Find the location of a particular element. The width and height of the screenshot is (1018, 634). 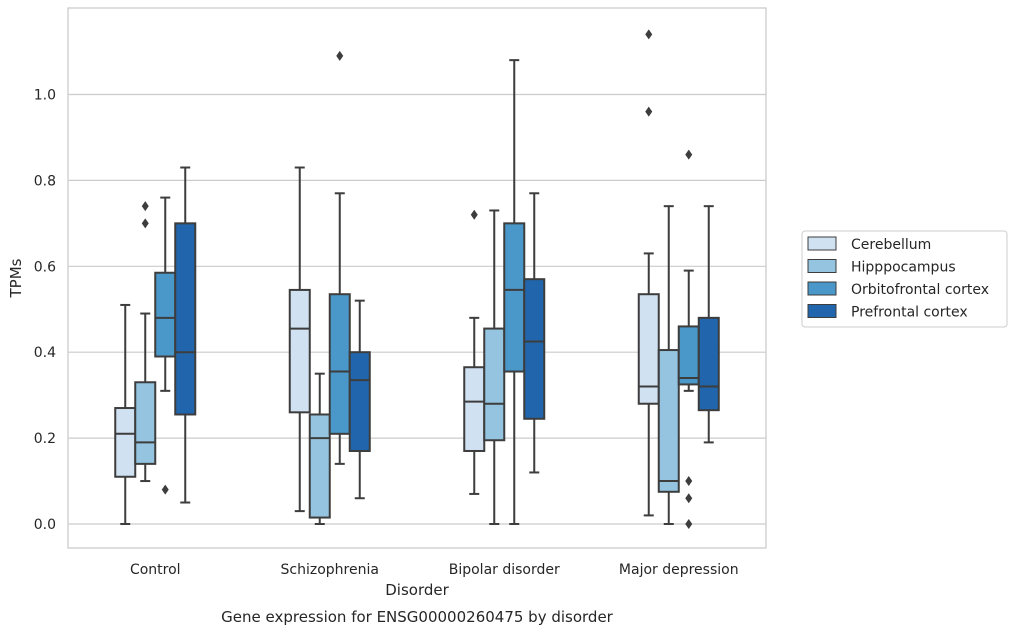

legend-label: Cerebellum is located at coordinates (891, 245).